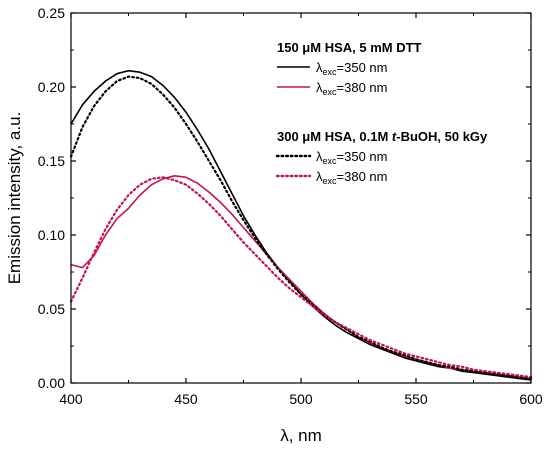 This screenshot has width=550, height=449. What do you see at coordinates (71, 399) in the screenshot?
I see `x-tick-label: 400` at bounding box center [71, 399].